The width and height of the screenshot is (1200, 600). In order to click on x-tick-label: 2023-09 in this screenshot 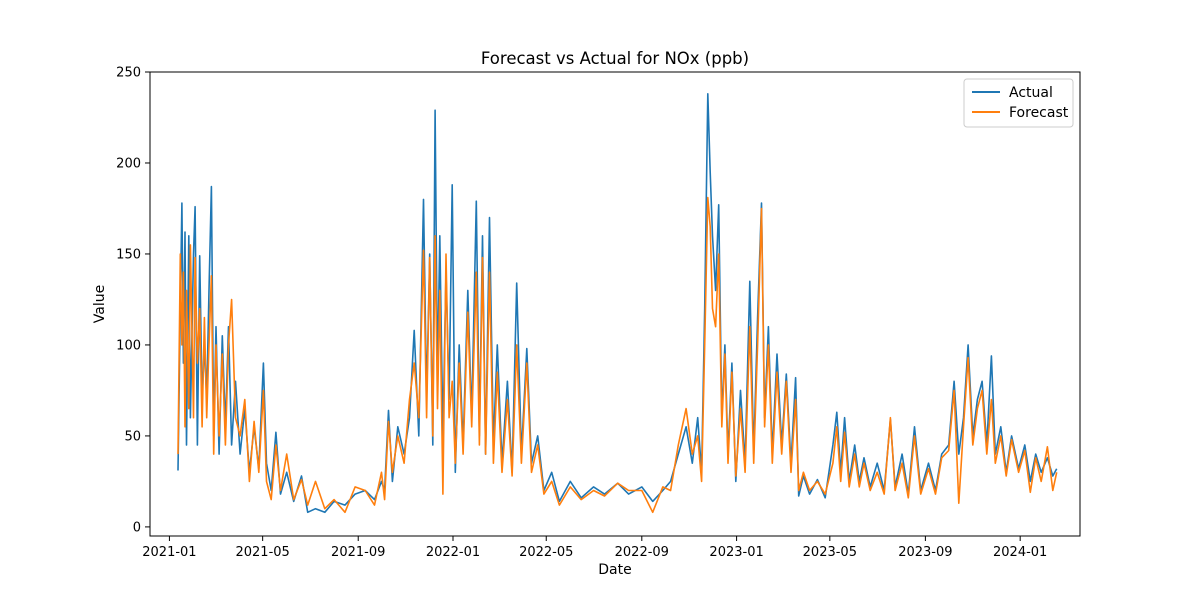, I will do `click(925, 552)`.